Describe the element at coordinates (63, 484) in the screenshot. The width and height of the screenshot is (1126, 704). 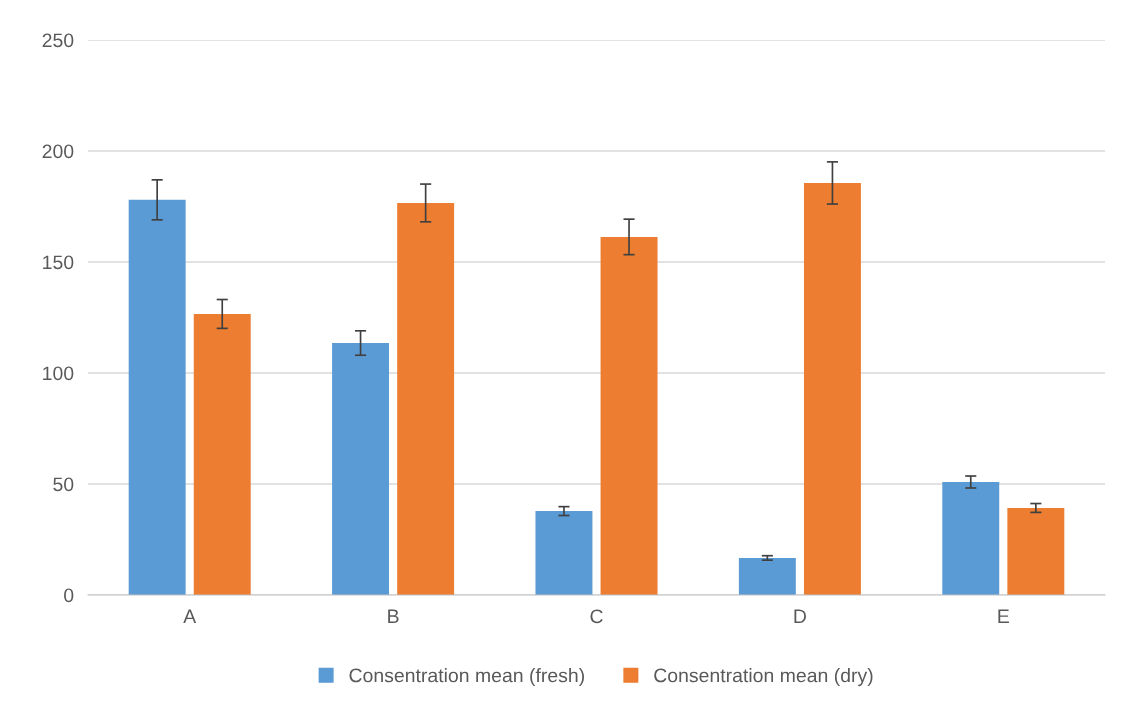
I see `y-tick-label: 50` at that location.